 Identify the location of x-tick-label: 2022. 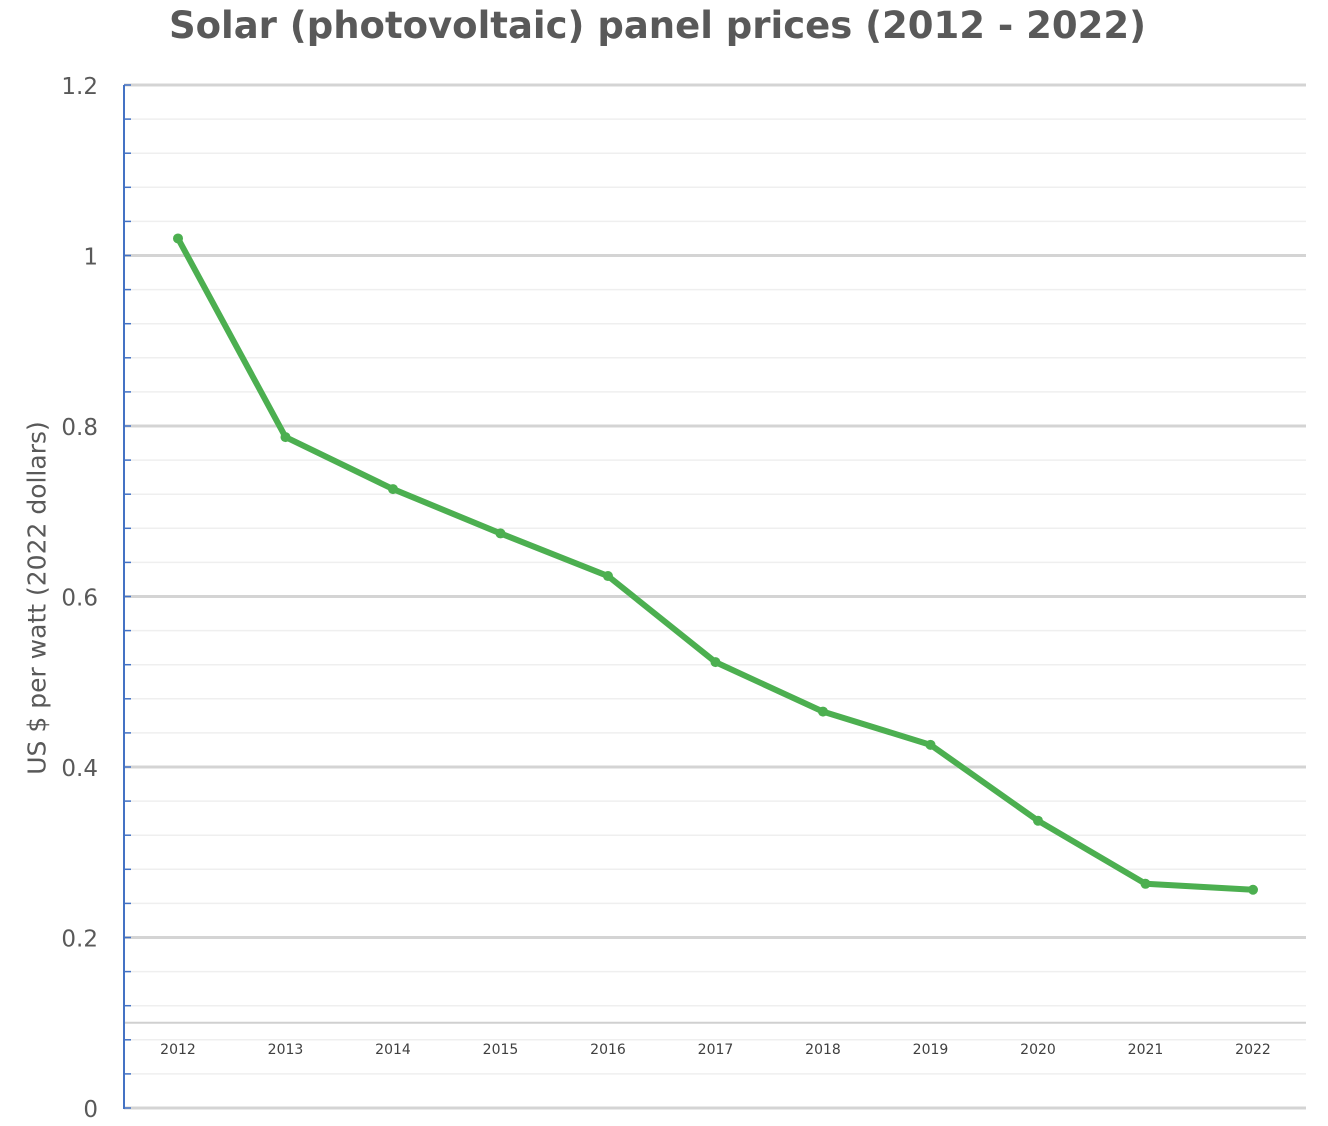
(1253, 1050).